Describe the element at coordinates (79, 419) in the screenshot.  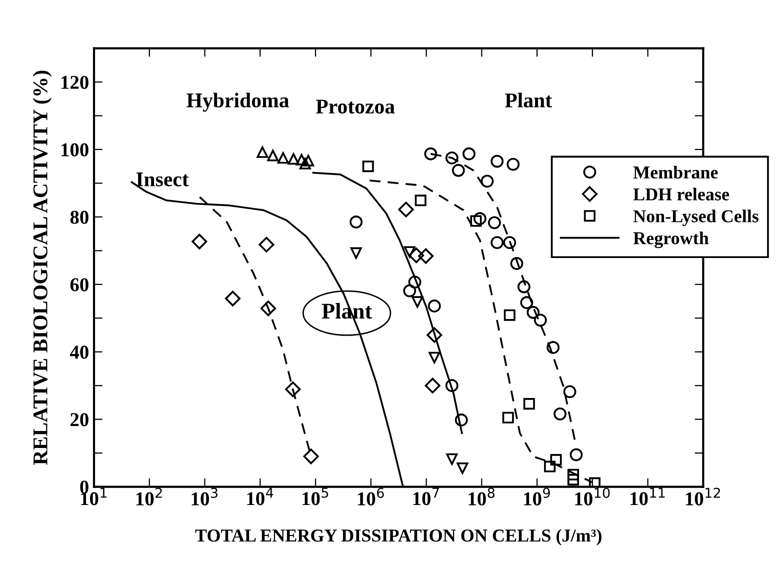
I see `y-tick-label: 20` at that location.